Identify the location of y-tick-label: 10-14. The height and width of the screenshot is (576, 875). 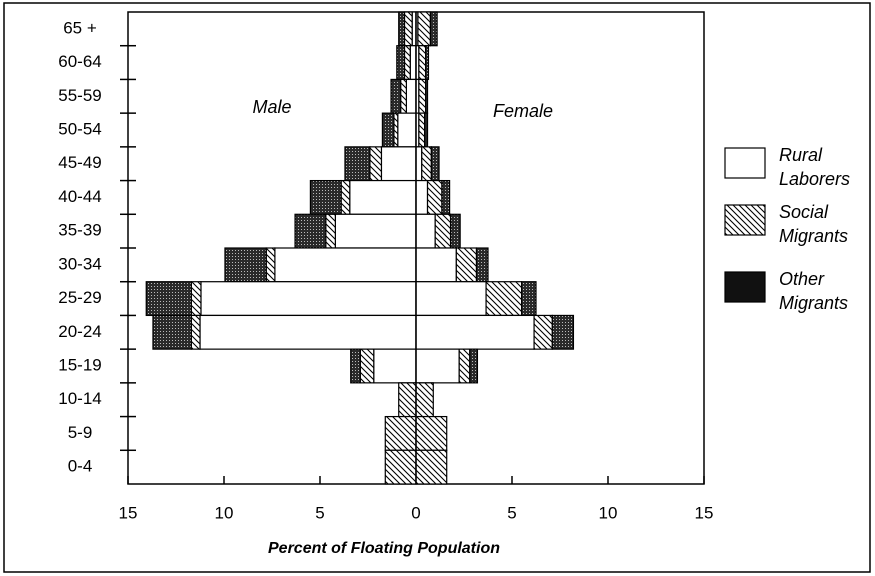
(79, 398).